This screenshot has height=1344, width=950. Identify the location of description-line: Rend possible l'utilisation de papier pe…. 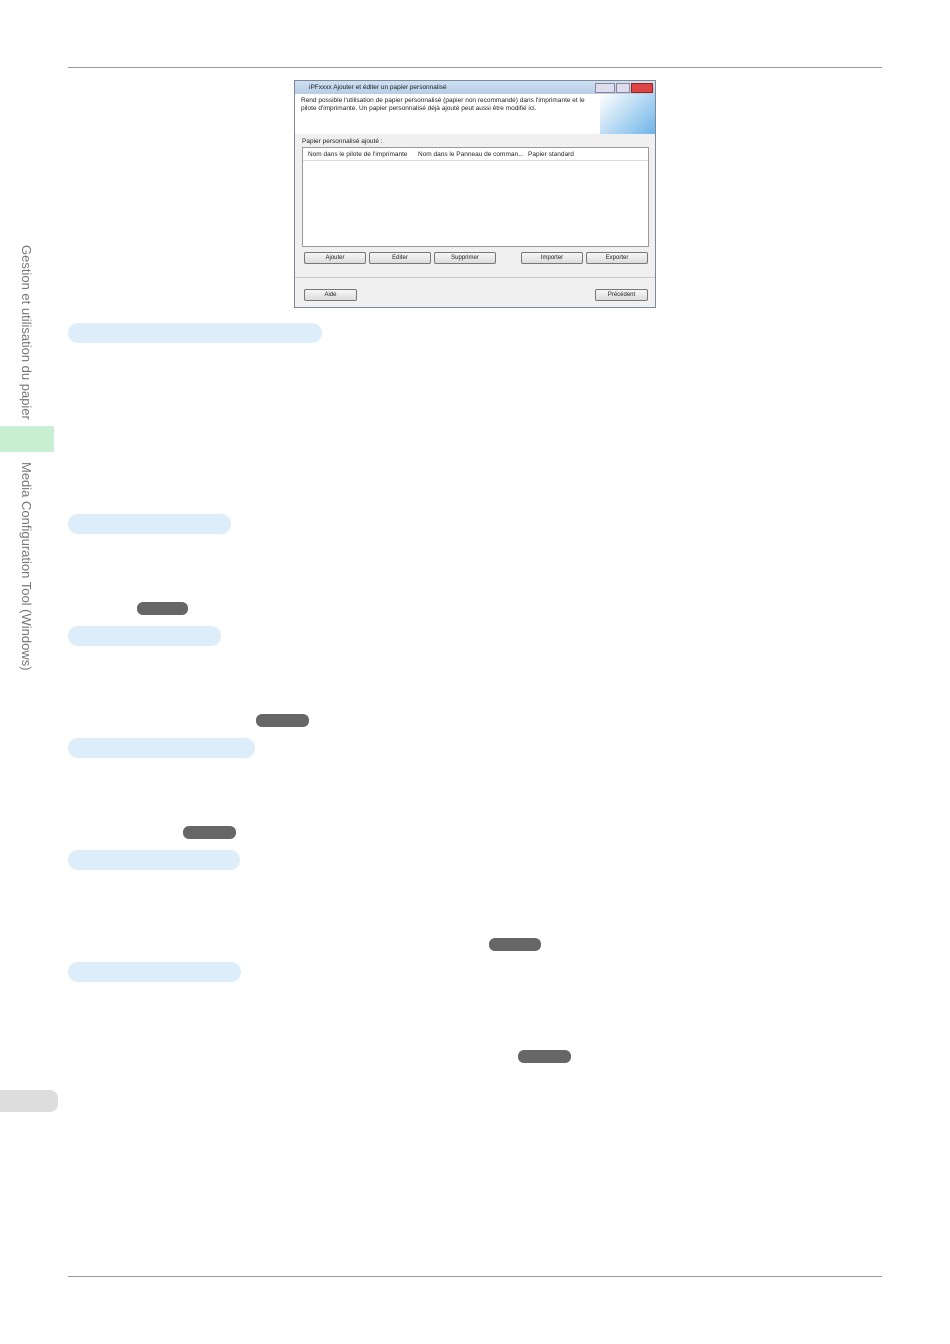
(443, 100).